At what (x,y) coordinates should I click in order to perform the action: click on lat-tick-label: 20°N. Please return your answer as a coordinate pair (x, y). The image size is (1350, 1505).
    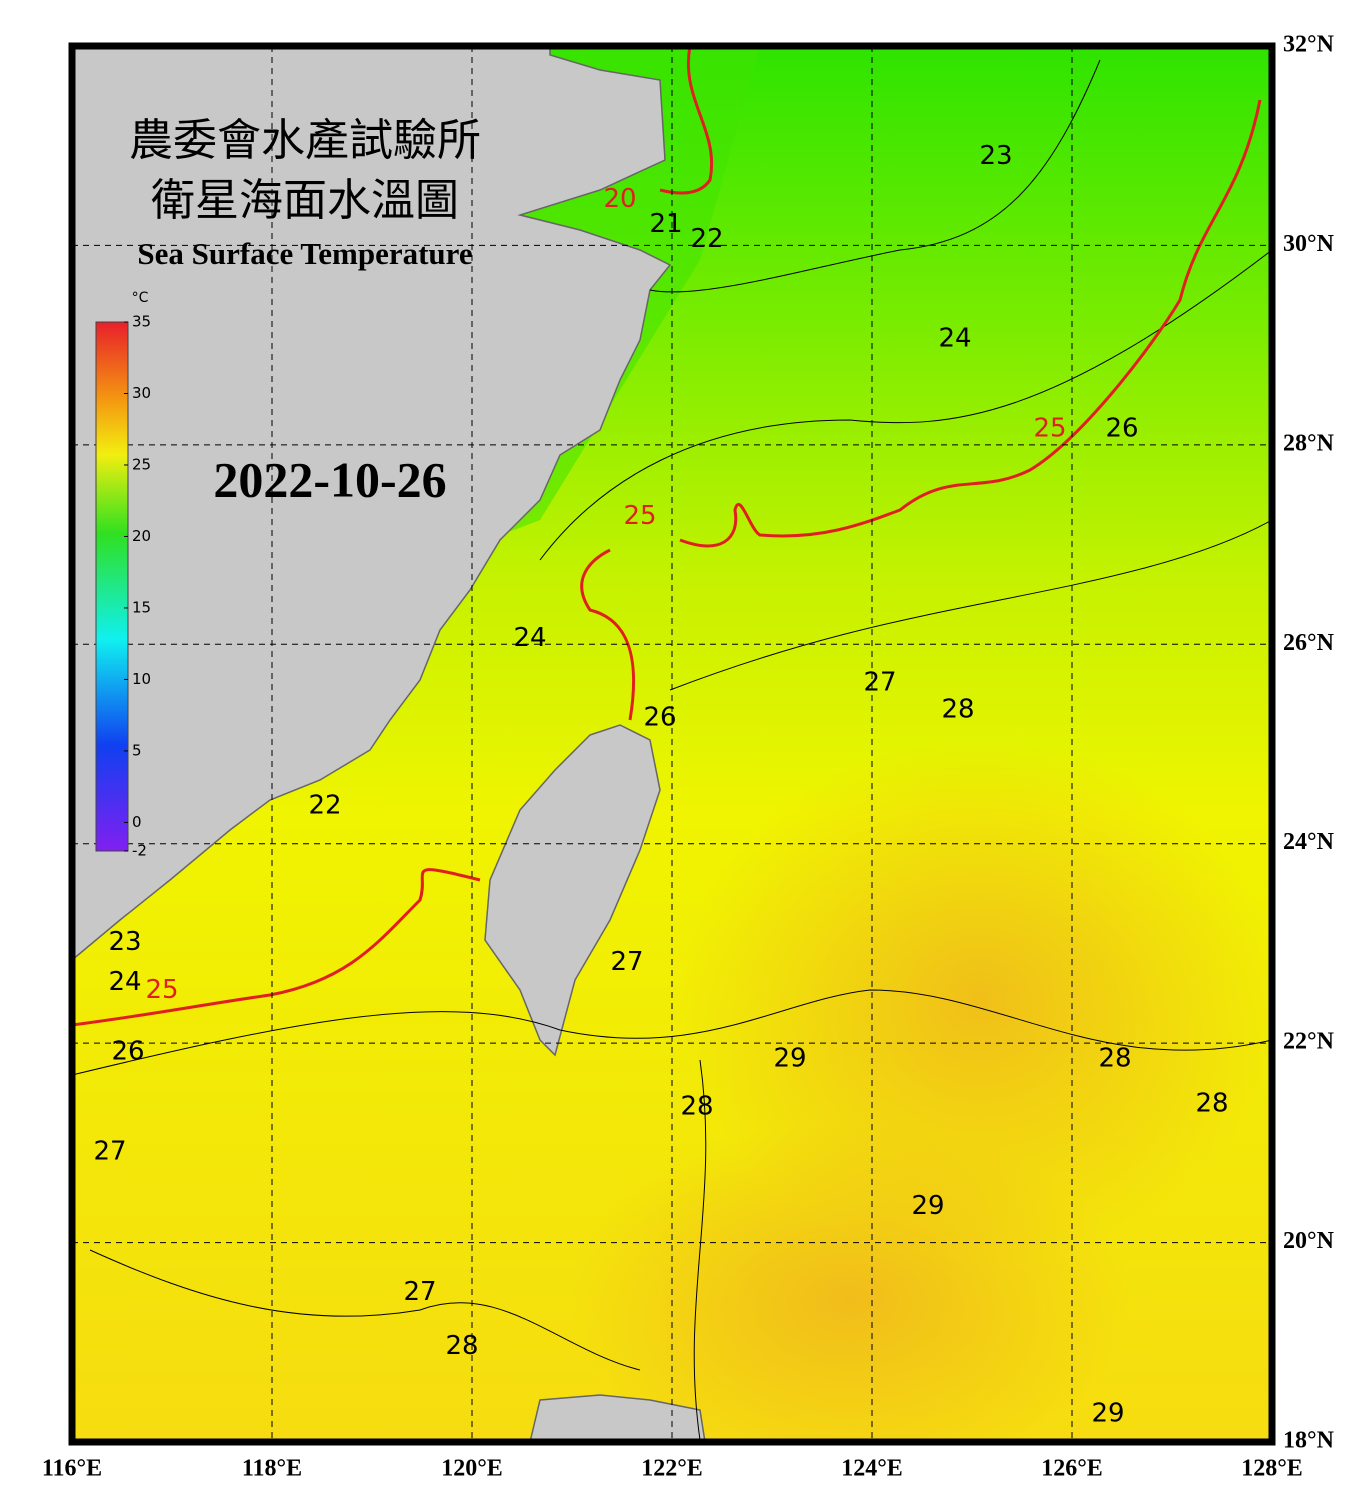
    Looking at the image, I should click on (1309, 1241).